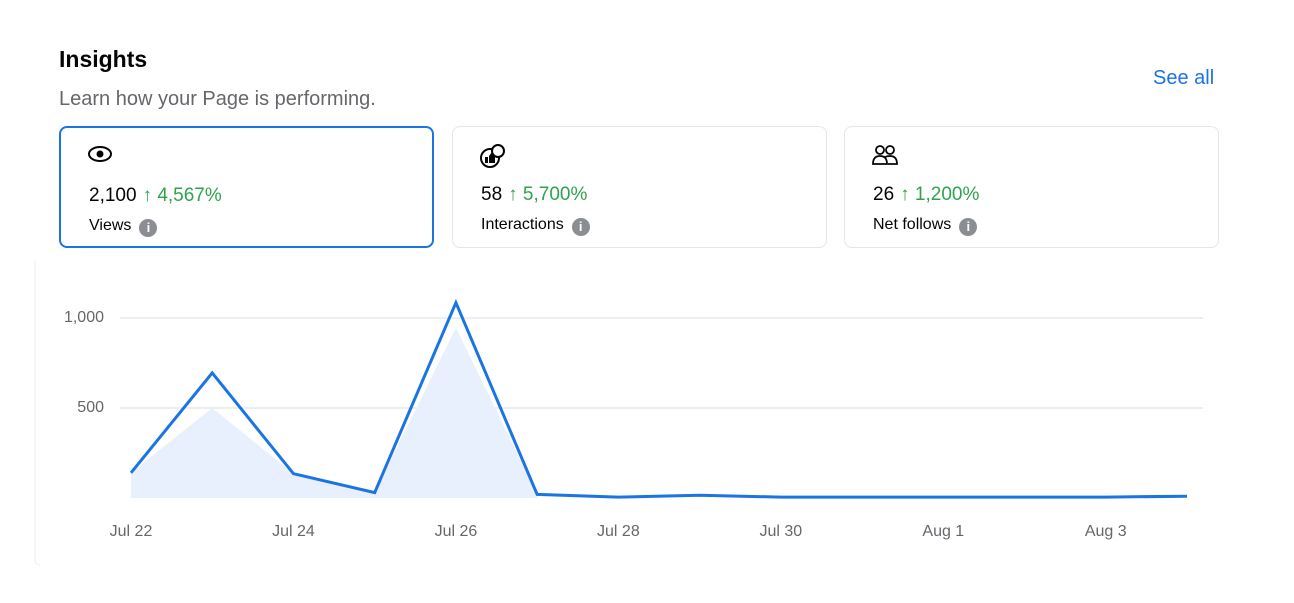 Image resolution: width=1294 pixels, height=603 pixels. What do you see at coordinates (293, 531) in the screenshot?
I see `x-tick-label: Jul 24` at bounding box center [293, 531].